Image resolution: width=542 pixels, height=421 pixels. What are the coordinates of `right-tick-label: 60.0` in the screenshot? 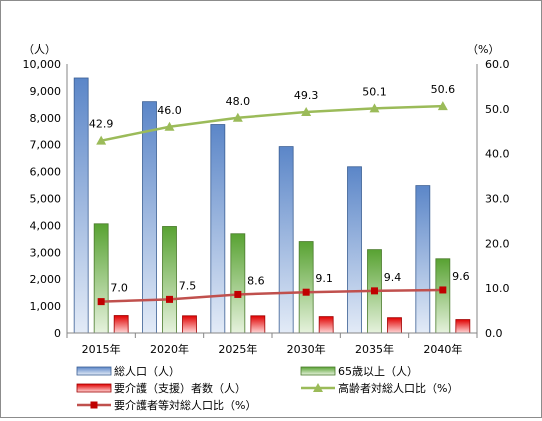 It's located at (497, 64).